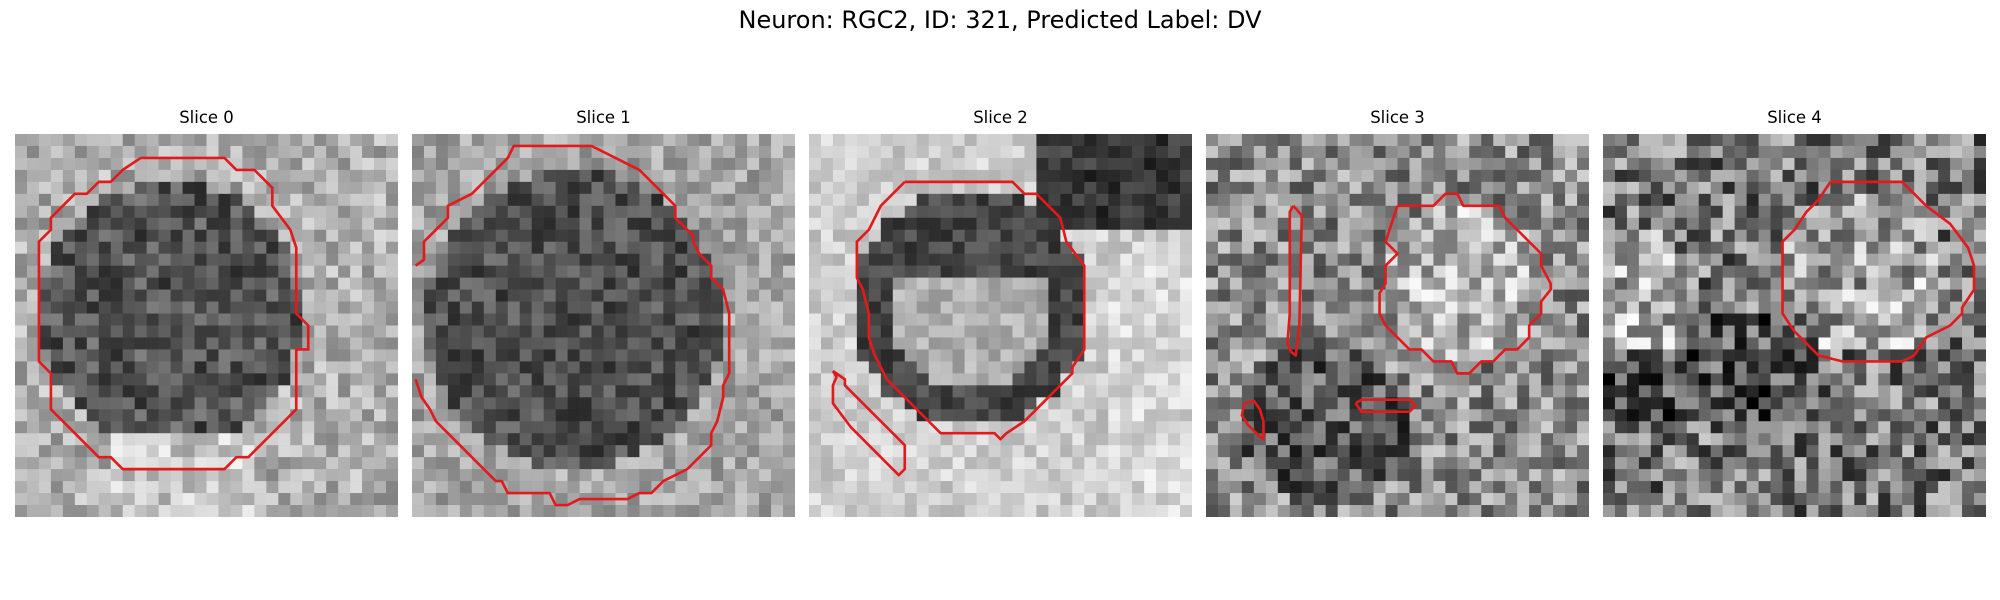 This screenshot has height=600, width=2000. What do you see at coordinates (1385, 405) in the screenshot?
I see `contour-3-bar` at bounding box center [1385, 405].